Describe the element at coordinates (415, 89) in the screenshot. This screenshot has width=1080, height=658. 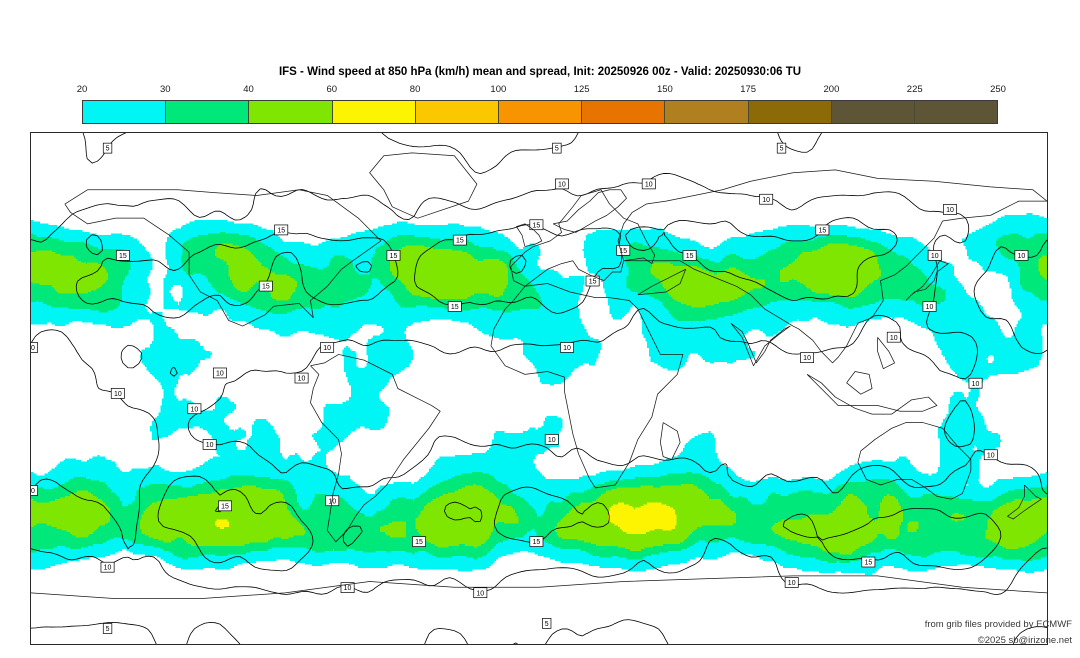
I see `colorbar-tick: 80` at that location.